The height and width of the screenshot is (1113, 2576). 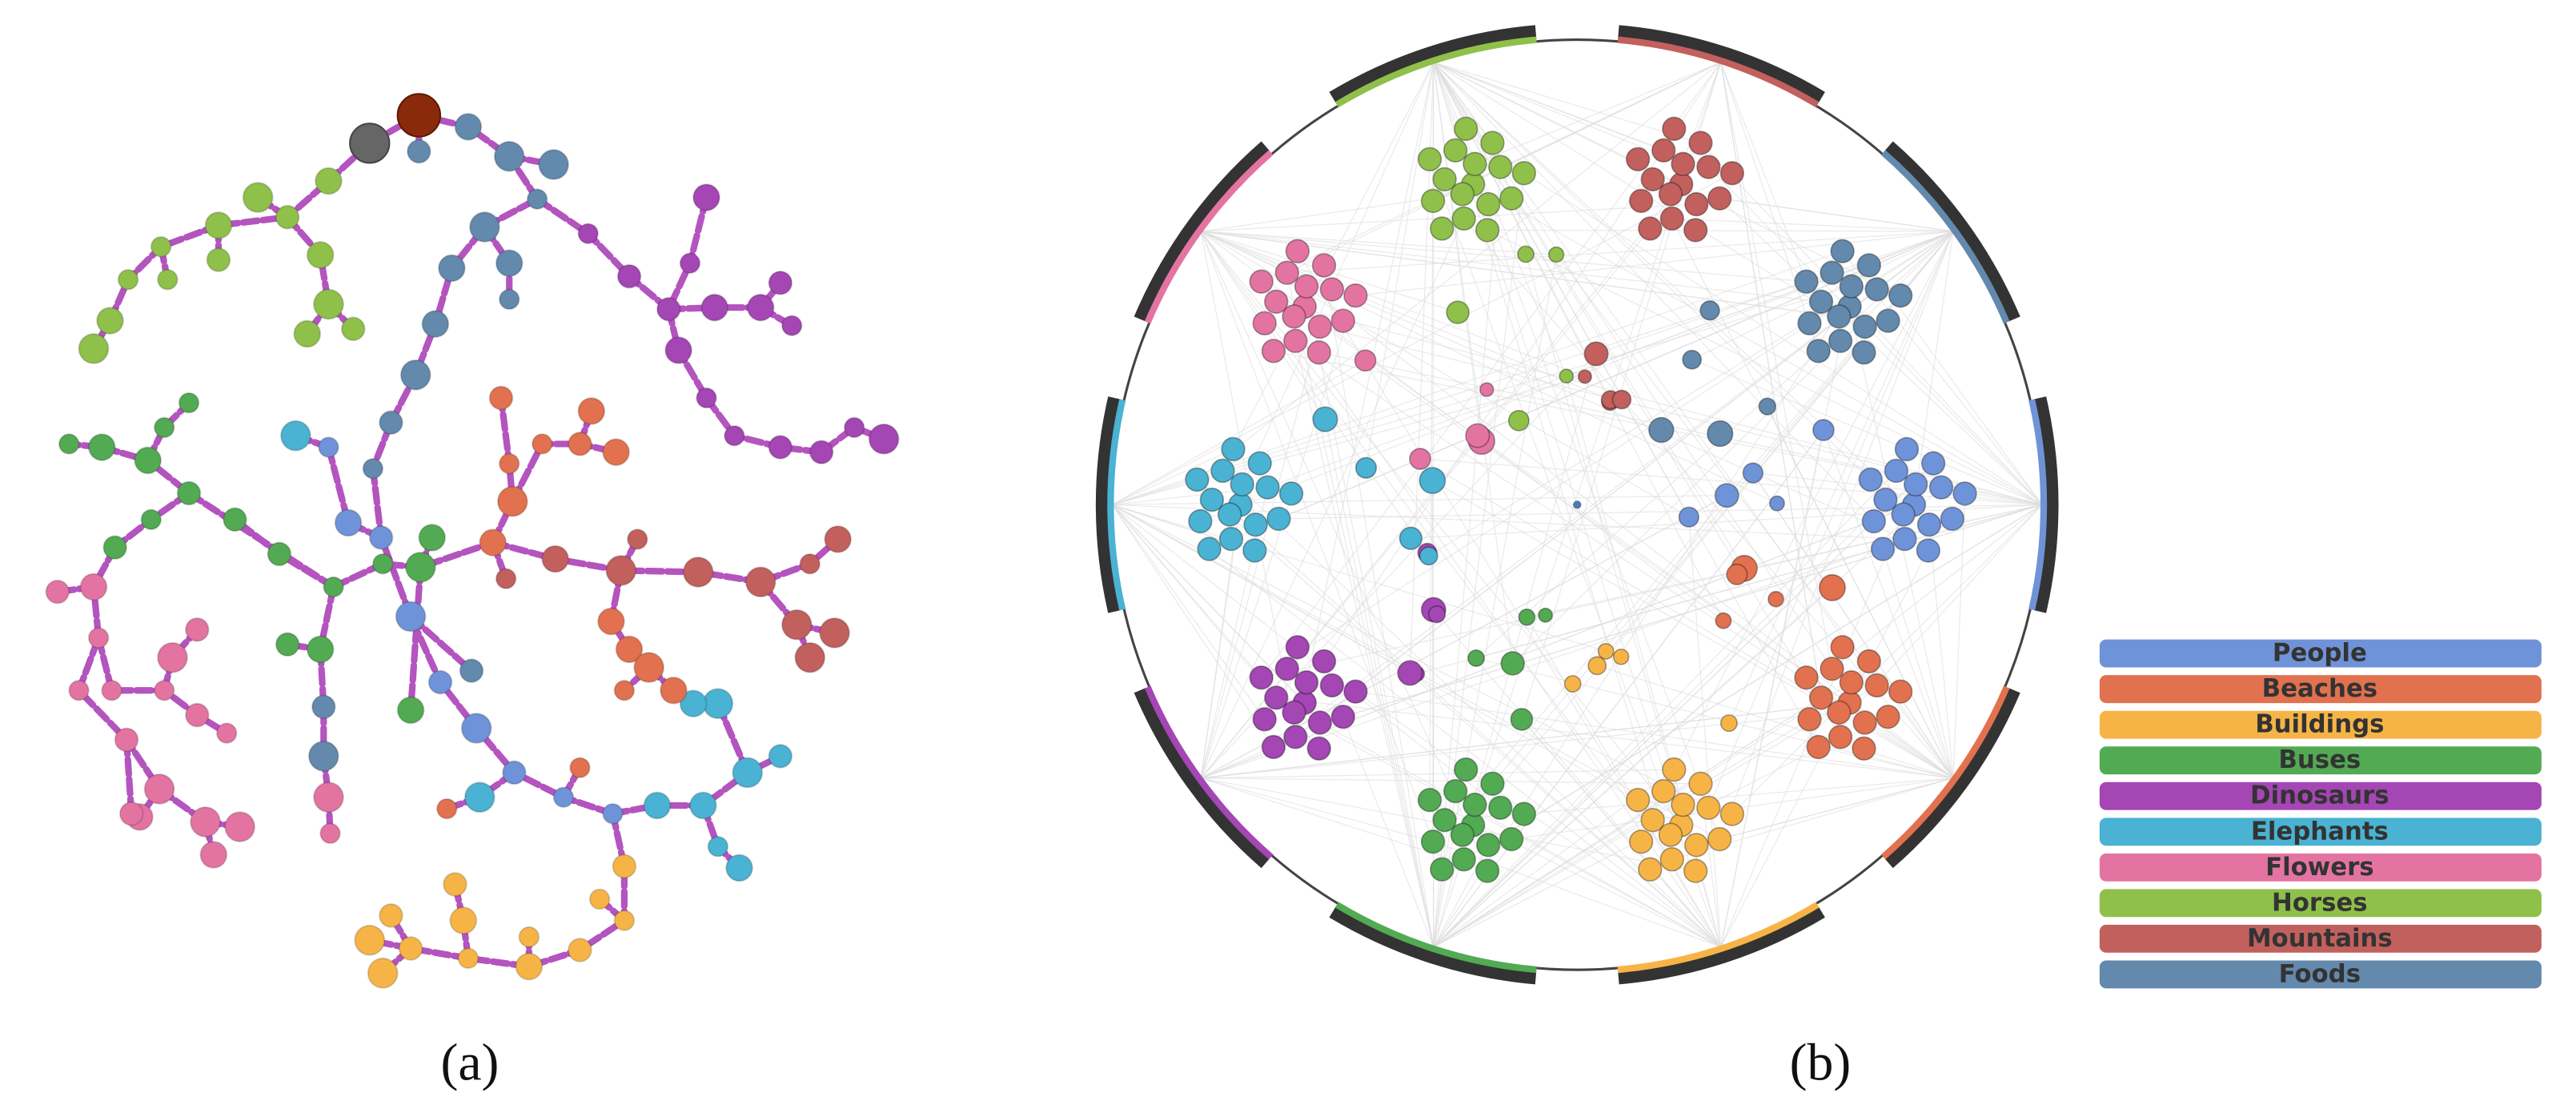 I want to click on root-node, so click(x=419, y=115).